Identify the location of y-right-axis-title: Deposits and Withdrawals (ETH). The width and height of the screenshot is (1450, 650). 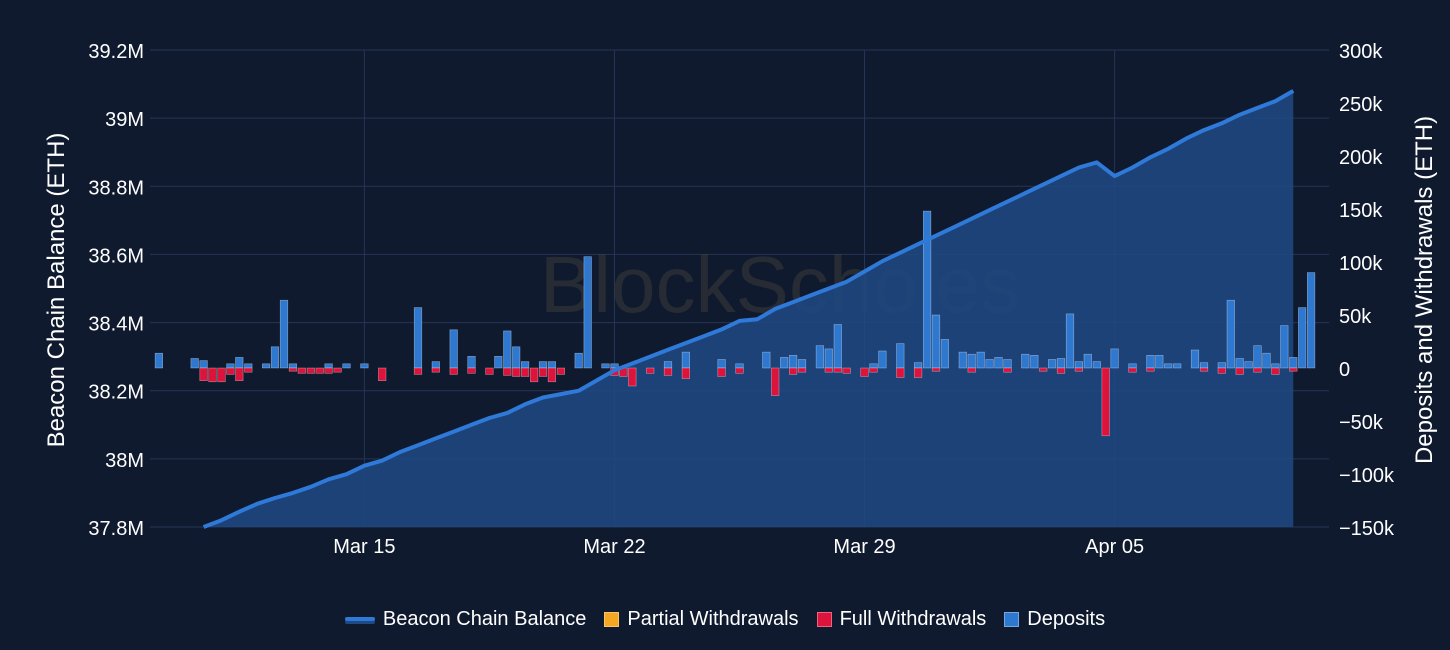
(1424, 290).